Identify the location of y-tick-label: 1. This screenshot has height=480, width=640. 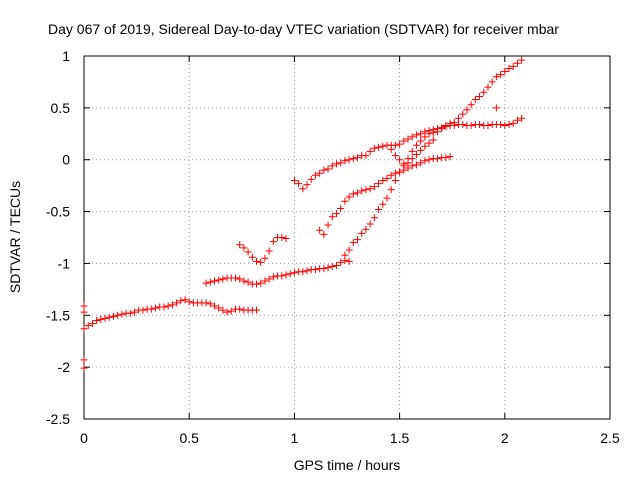
(66, 56).